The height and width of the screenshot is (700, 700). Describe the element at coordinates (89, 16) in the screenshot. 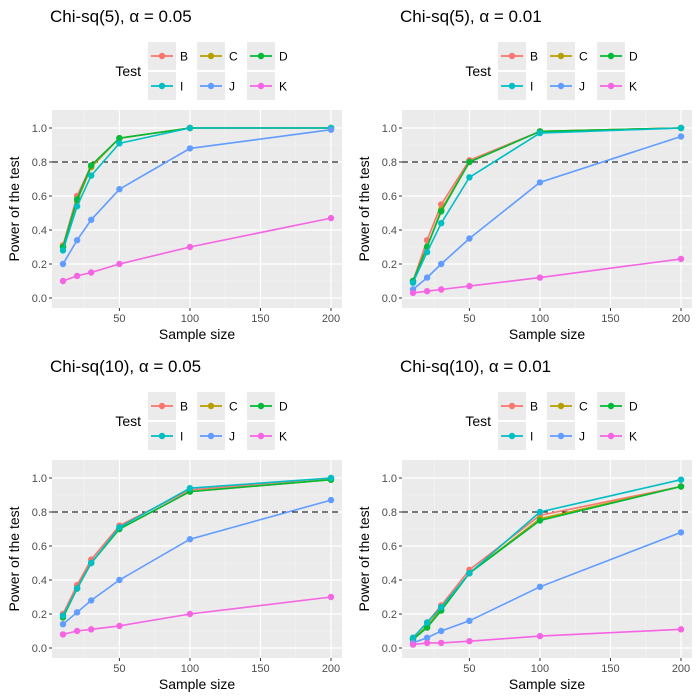

I see `panel-title-prefix: Chi-sq(5),` at that location.